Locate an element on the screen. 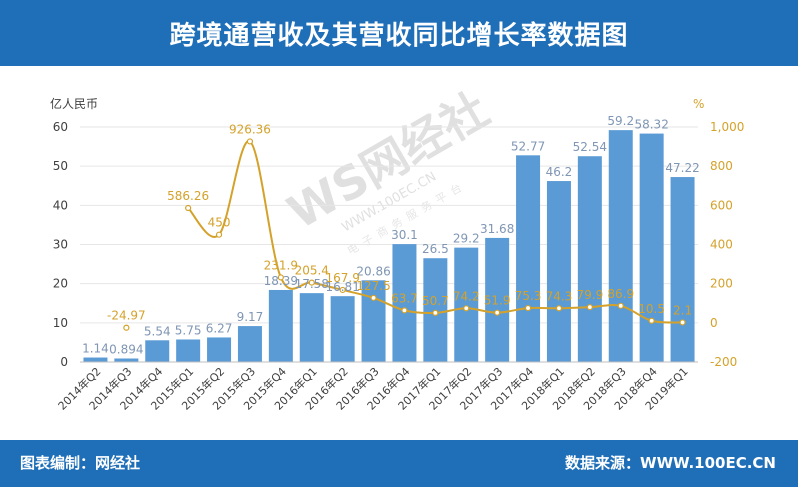  line-value-label: 586.26 is located at coordinates (188, 196).